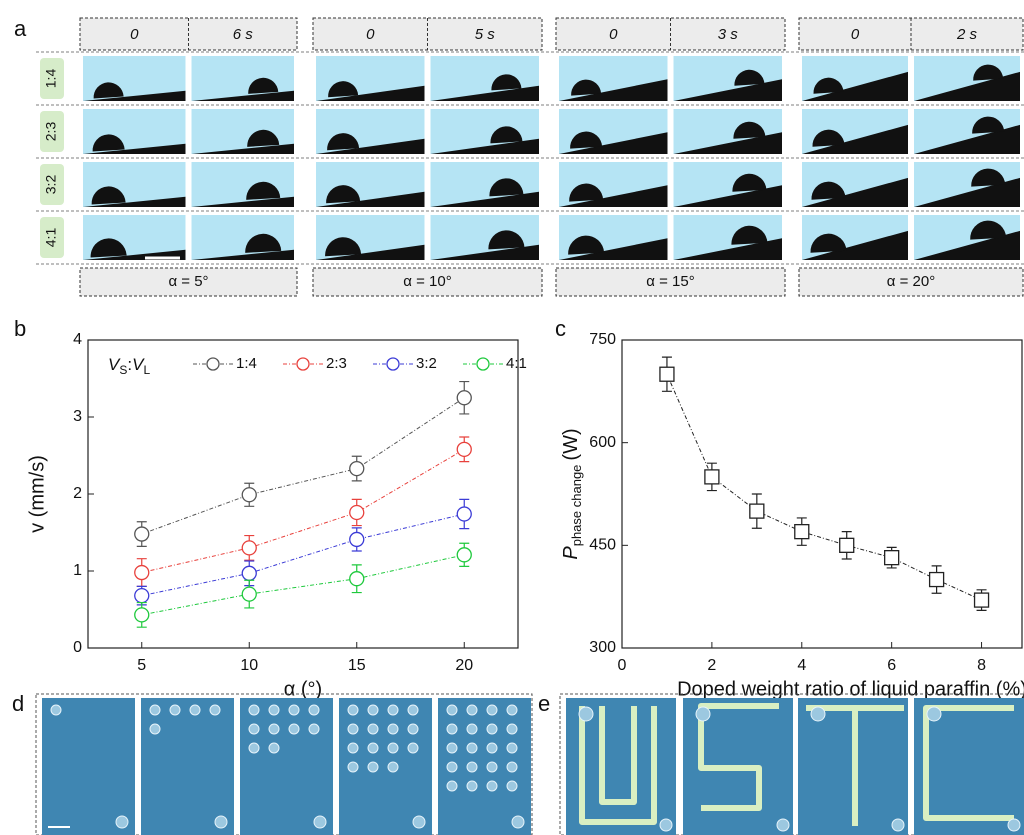 Image resolution: width=1024 pixels, height=835 pixels. What do you see at coordinates (20, 28) in the screenshot?
I see `panel-label: a` at bounding box center [20, 28].